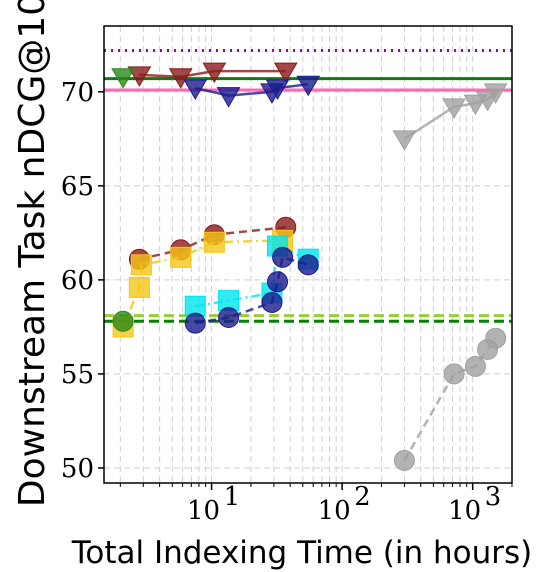 The width and height of the screenshot is (548, 572). Describe the element at coordinates (362, 497) in the screenshot. I see `x-tick-exponent: 2` at that location.